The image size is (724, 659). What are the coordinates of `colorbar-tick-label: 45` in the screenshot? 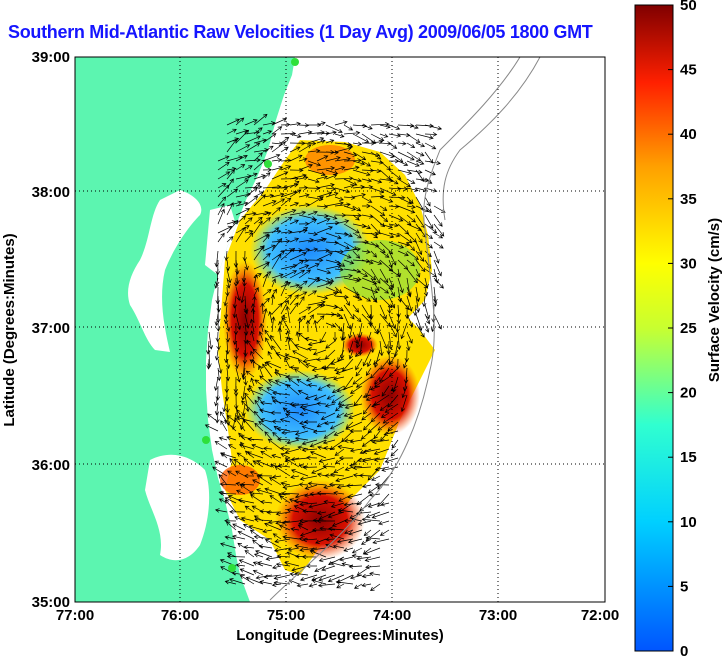 It's located at (688, 70).